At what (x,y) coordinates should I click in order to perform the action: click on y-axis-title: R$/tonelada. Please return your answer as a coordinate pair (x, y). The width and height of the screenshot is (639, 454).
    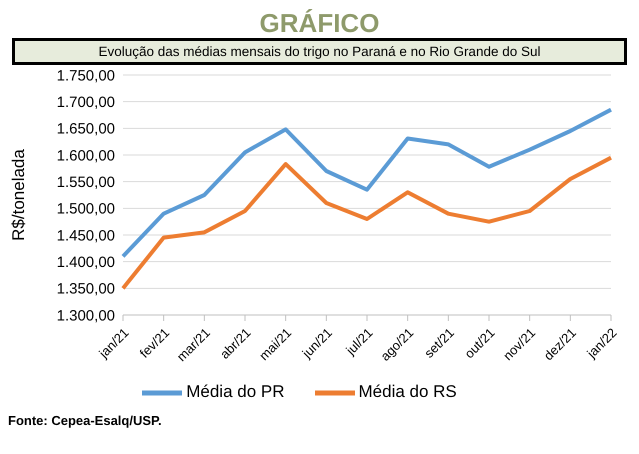
    Looking at the image, I should click on (18, 194).